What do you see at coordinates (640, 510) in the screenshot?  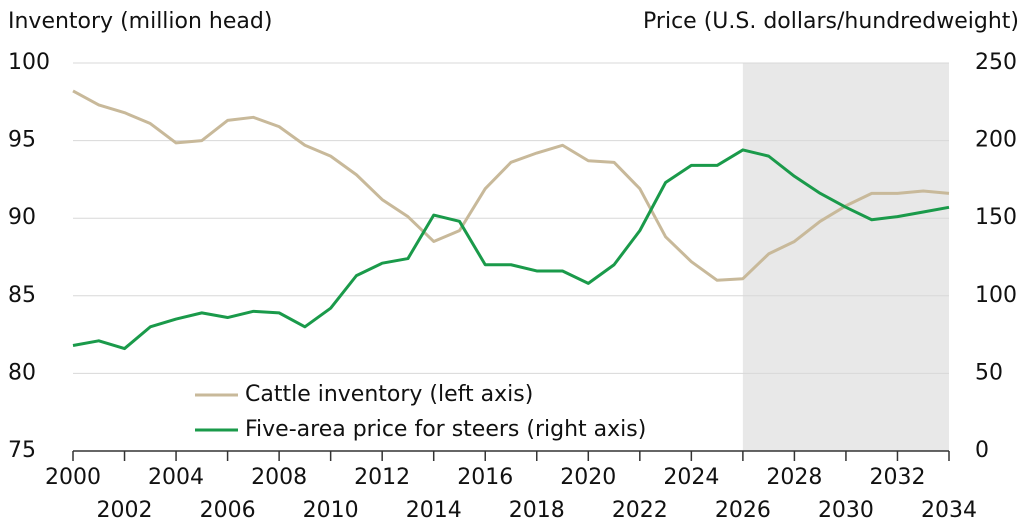 I see `x-tick-label: 2022` at bounding box center [640, 510].